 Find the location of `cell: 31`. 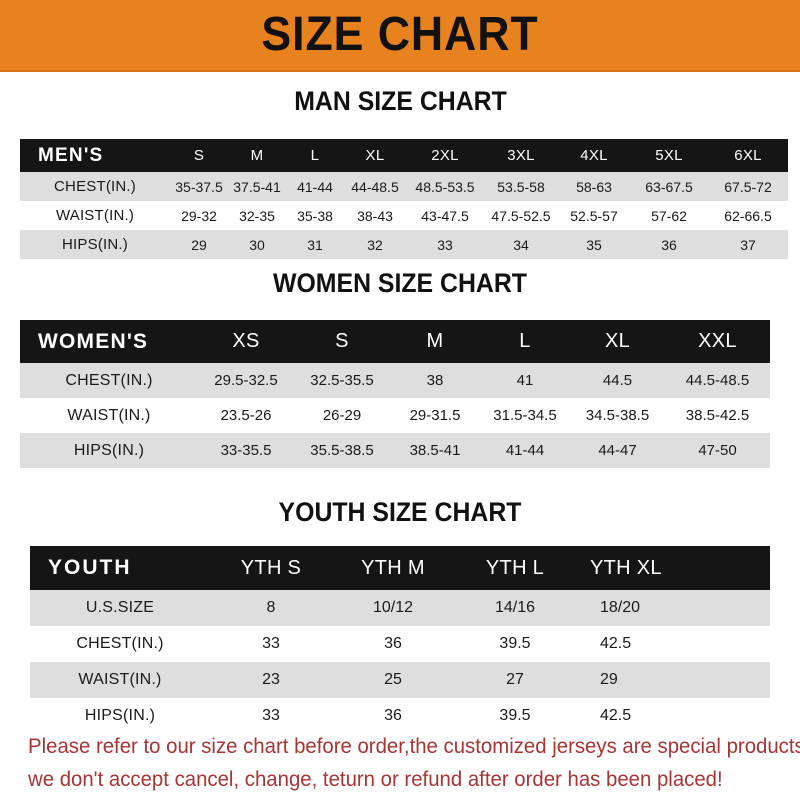

cell: 31 is located at coordinates (315, 244).